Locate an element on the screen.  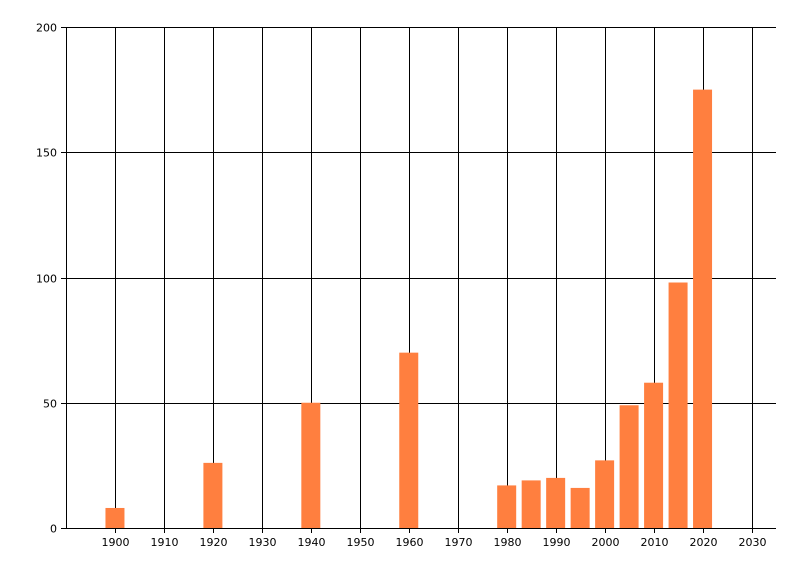
x-tick-label: 2030 is located at coordinates (753, 542).